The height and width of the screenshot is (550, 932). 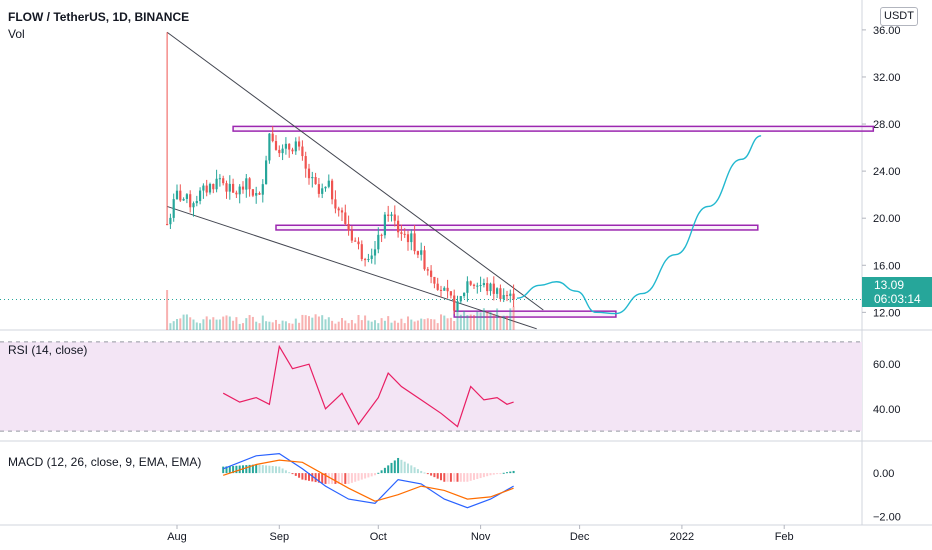 What do you see at coordinates (899, 16) in the screenshot?
I see `currency-button: USDT` at bounding box center [899, 16].